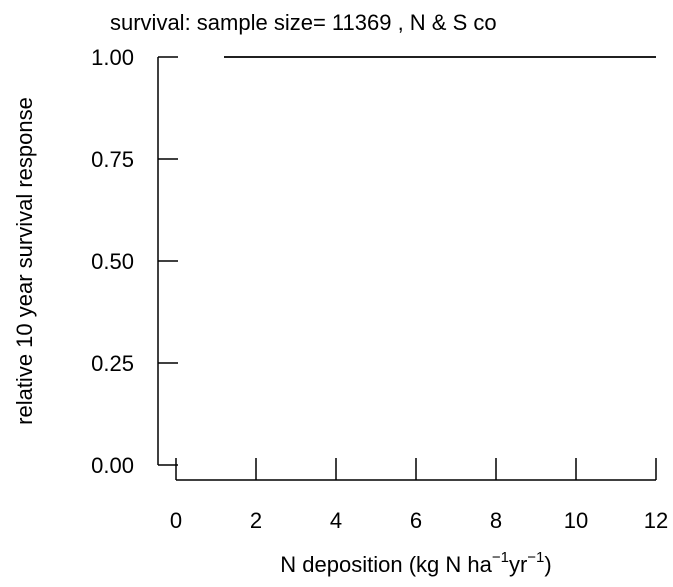  I want to click on x-tick-label: 8, so click(496, 520).